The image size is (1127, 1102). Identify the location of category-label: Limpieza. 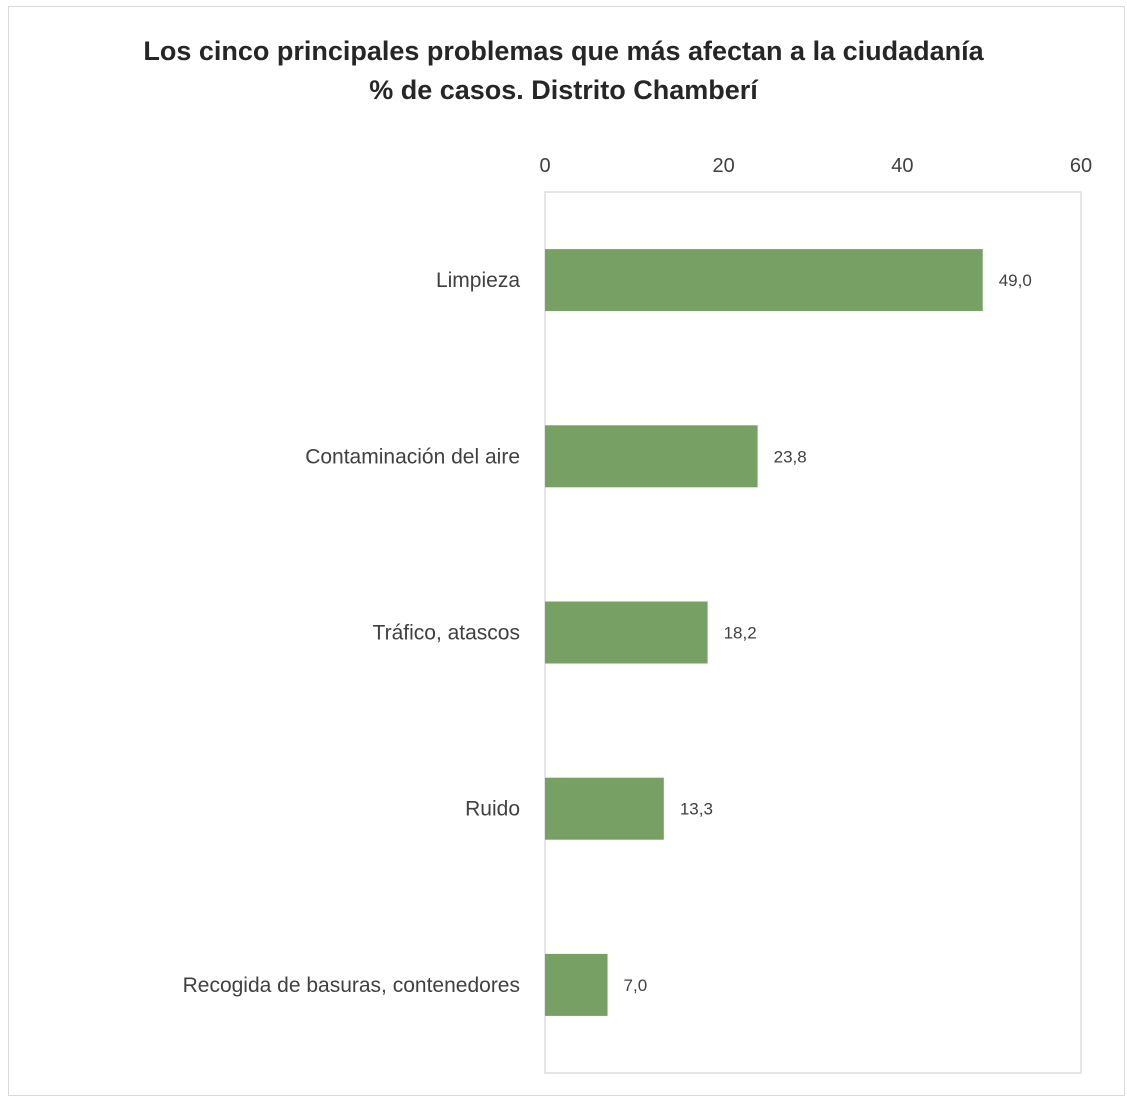
(478, 280).